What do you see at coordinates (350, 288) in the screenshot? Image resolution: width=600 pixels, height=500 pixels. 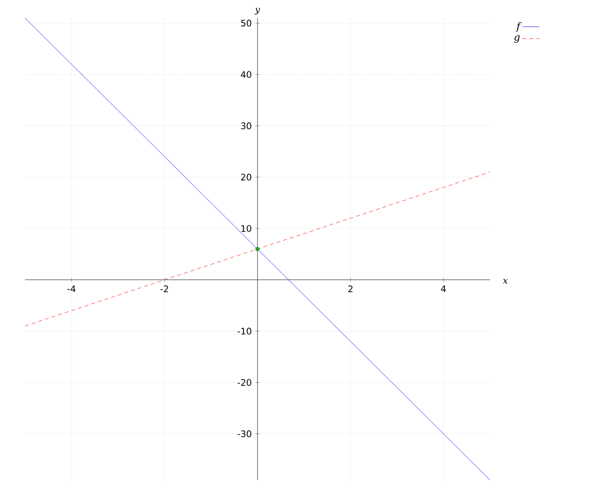 I see `x-tick-label: 2` at bounding box center [350, 288].